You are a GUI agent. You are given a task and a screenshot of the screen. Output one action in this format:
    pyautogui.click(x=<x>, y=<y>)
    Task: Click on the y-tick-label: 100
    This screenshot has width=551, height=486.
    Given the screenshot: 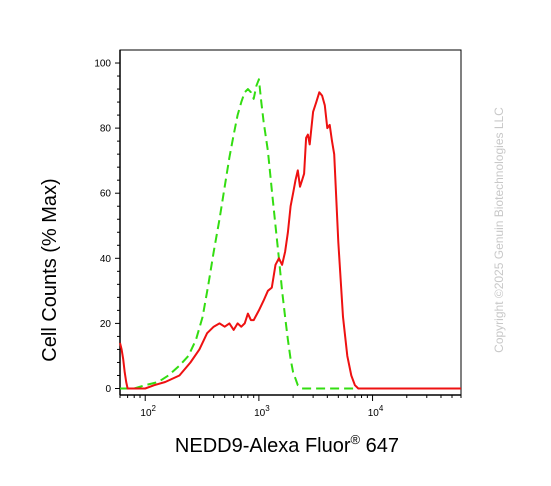 What is the action you would take?
    pyautogui.click(x=102, y=64)
    